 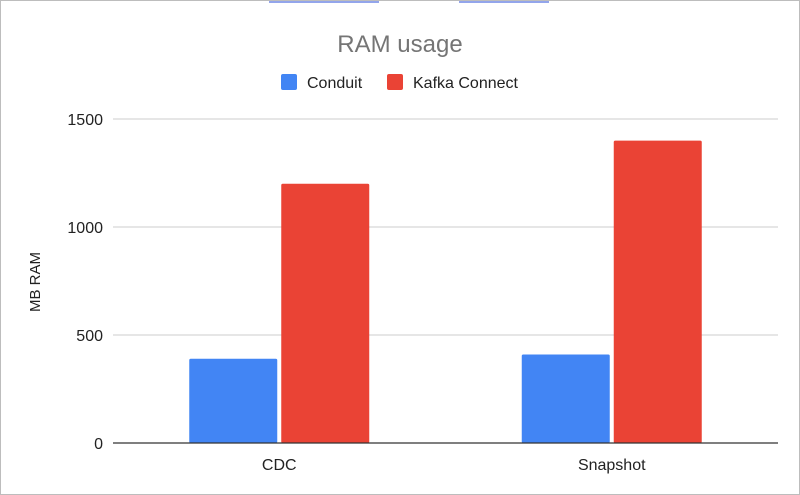 I want to click on legend-swatch-conduit, so click(x=289, y=82).